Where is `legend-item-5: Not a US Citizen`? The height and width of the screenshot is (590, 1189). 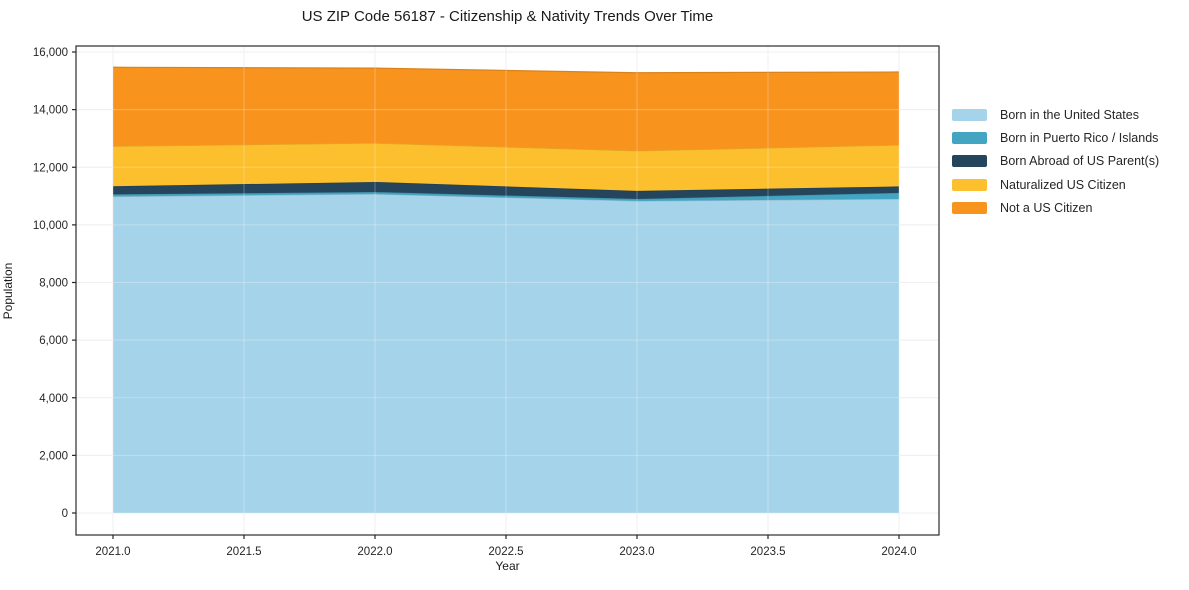 legend-item-5: Not a US Citizen is located at coordinates (1055, 207).